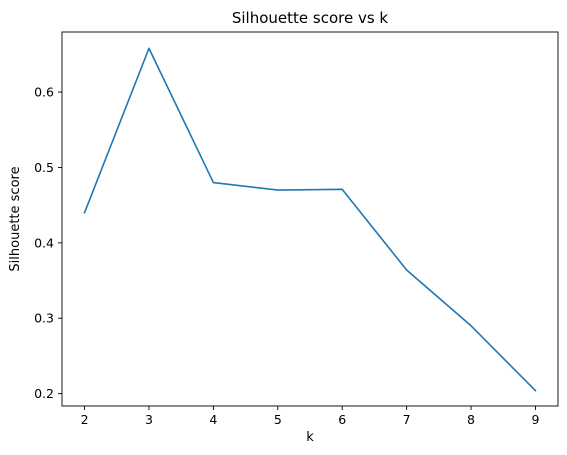  Describe the element at coordinates (342, 419) in the screenshot. I see `x-tick-label: 6` at that location.